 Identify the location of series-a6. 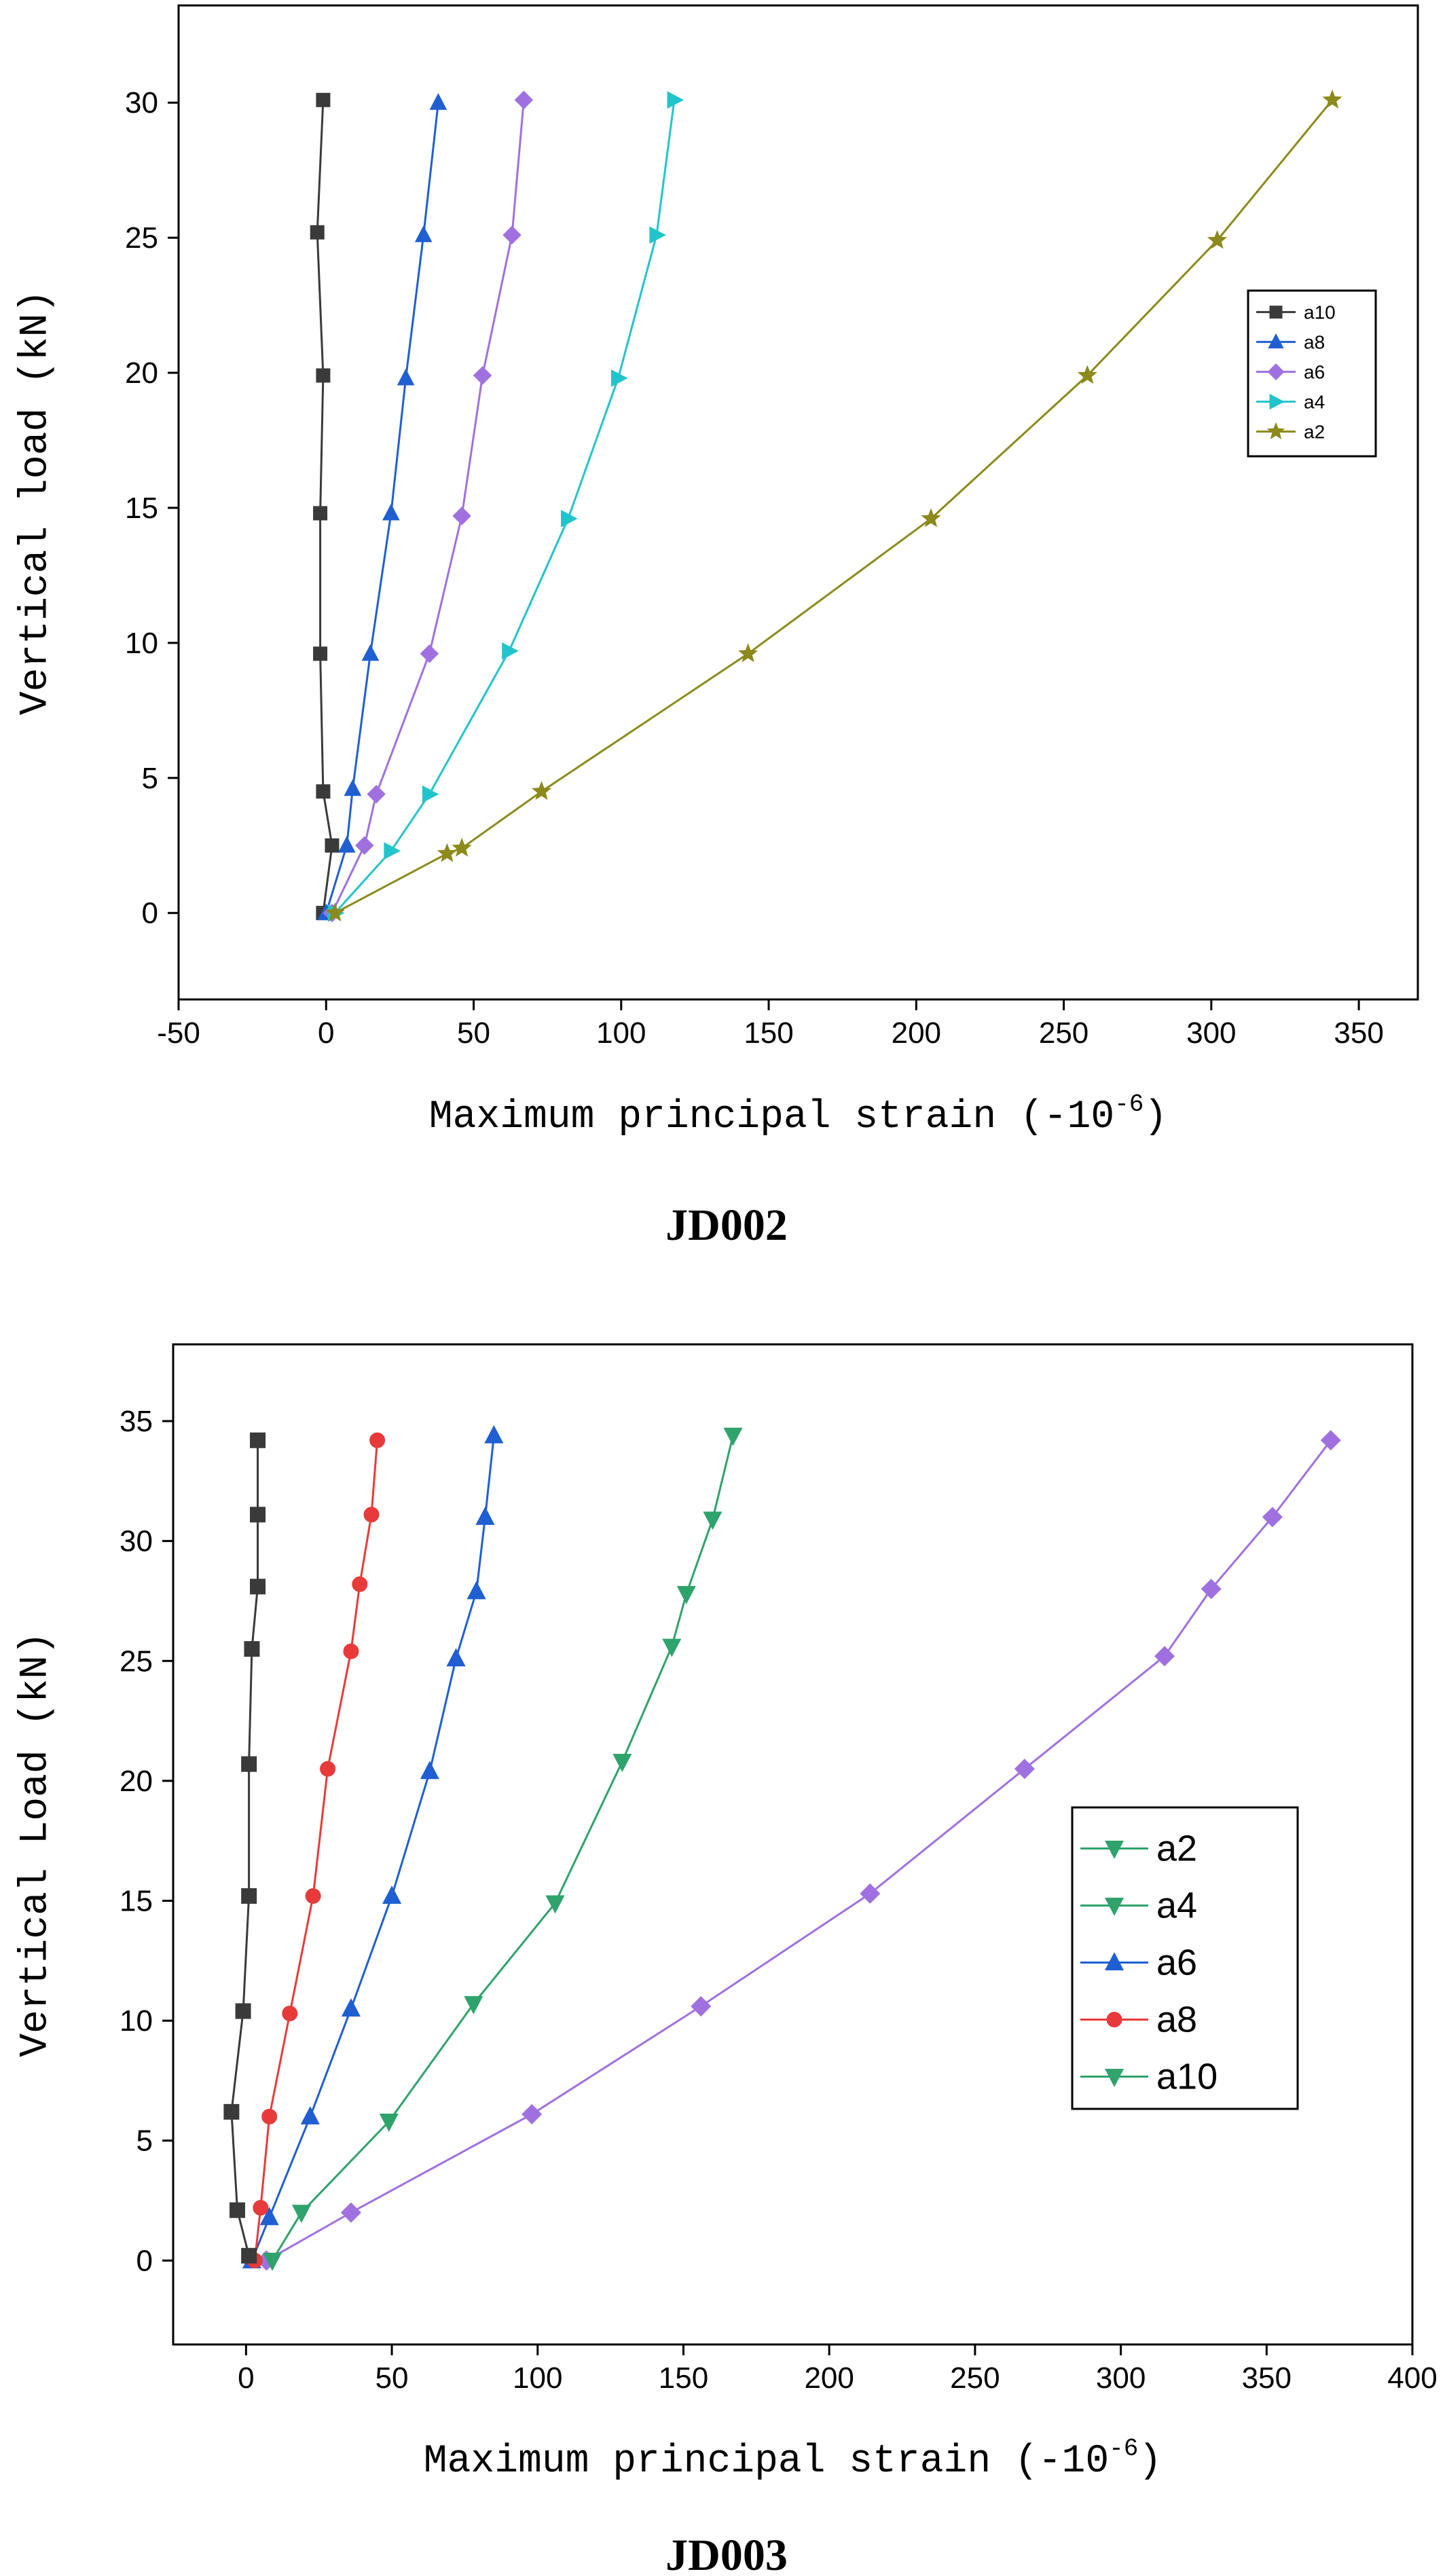
(373, 1846).